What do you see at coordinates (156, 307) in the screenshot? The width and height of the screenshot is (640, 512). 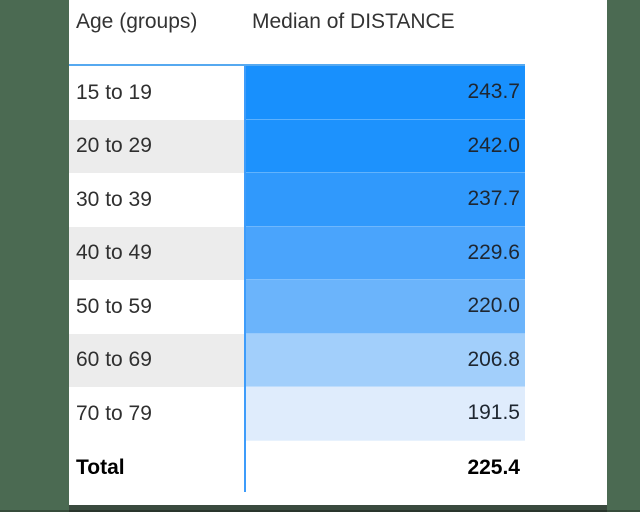 I see `row-label: 50 to 59` at bounding box center [156, 307].